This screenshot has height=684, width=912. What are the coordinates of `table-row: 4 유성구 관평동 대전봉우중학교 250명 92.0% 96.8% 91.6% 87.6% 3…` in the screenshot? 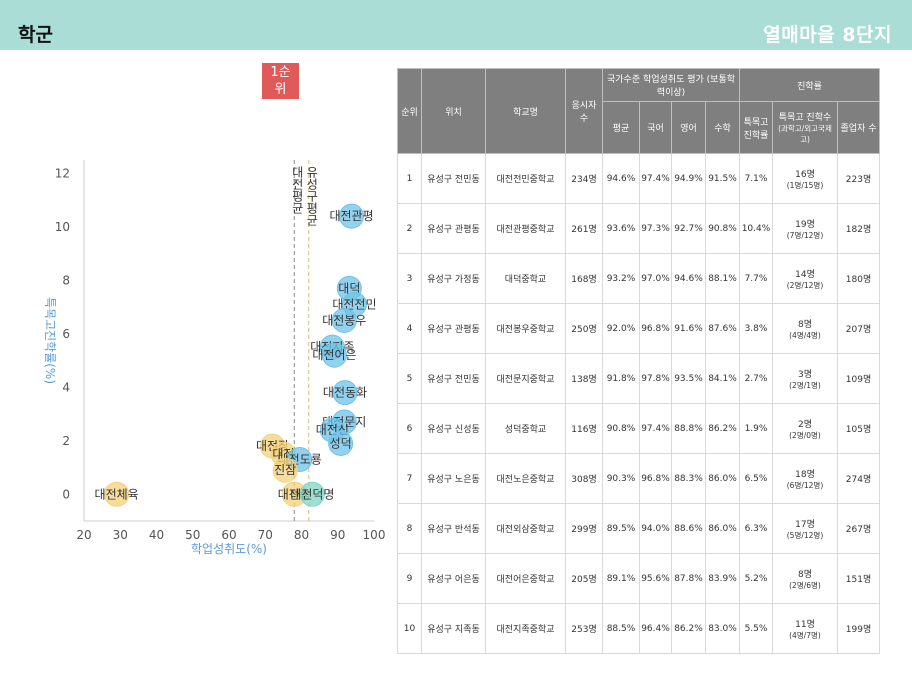 It's located at (638, 328).